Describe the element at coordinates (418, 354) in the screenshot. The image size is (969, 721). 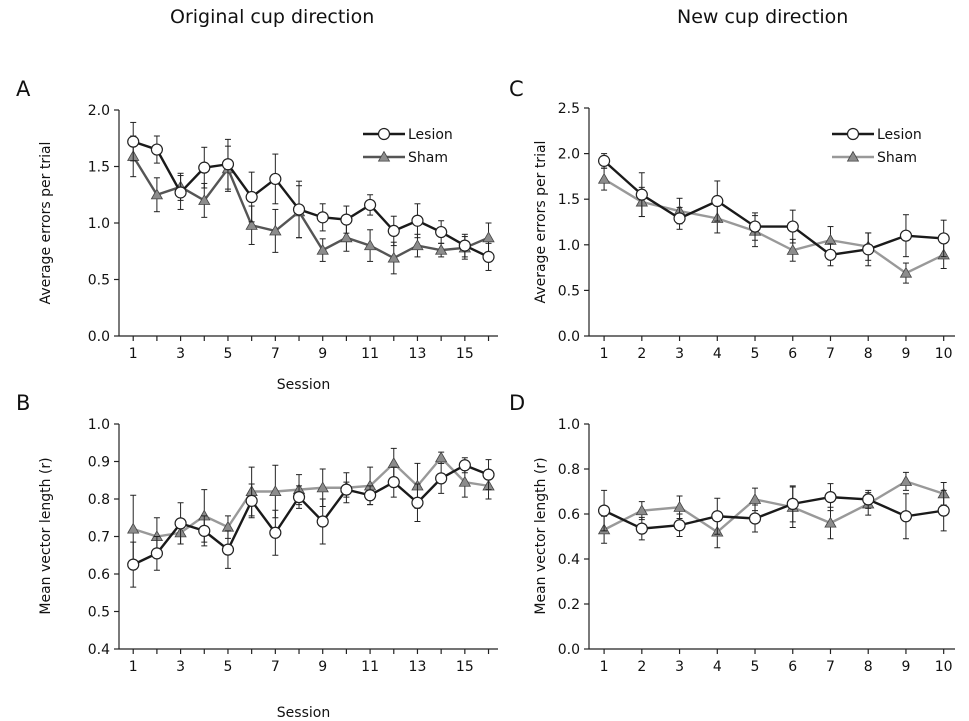
I see `x-tick-label: 13` at that location.